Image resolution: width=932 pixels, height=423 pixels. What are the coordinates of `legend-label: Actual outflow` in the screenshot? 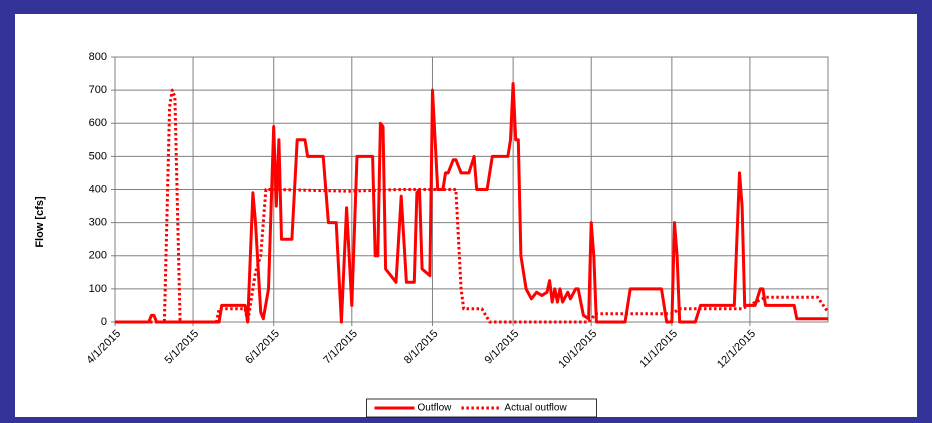 It's located at (535, 408).